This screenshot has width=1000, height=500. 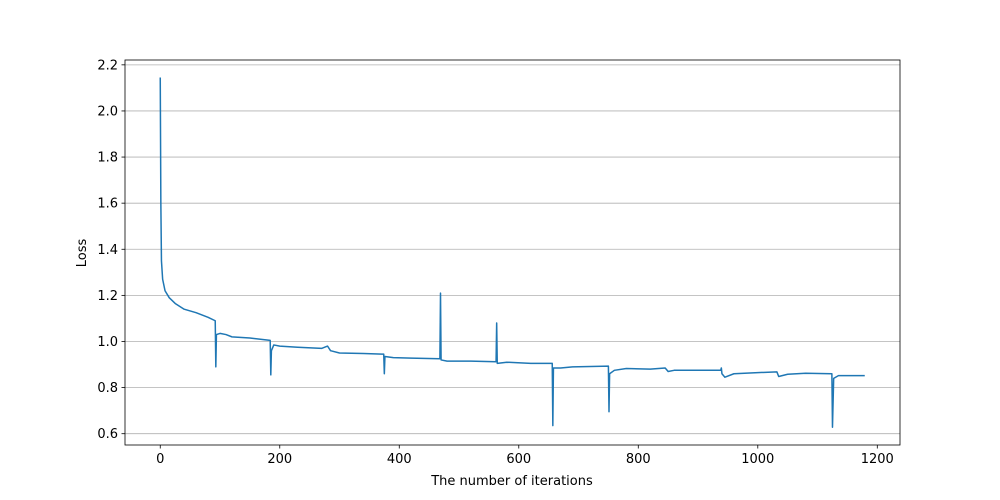 I want to click on y-tick-label: 1.4, so click(x=107, y=250).